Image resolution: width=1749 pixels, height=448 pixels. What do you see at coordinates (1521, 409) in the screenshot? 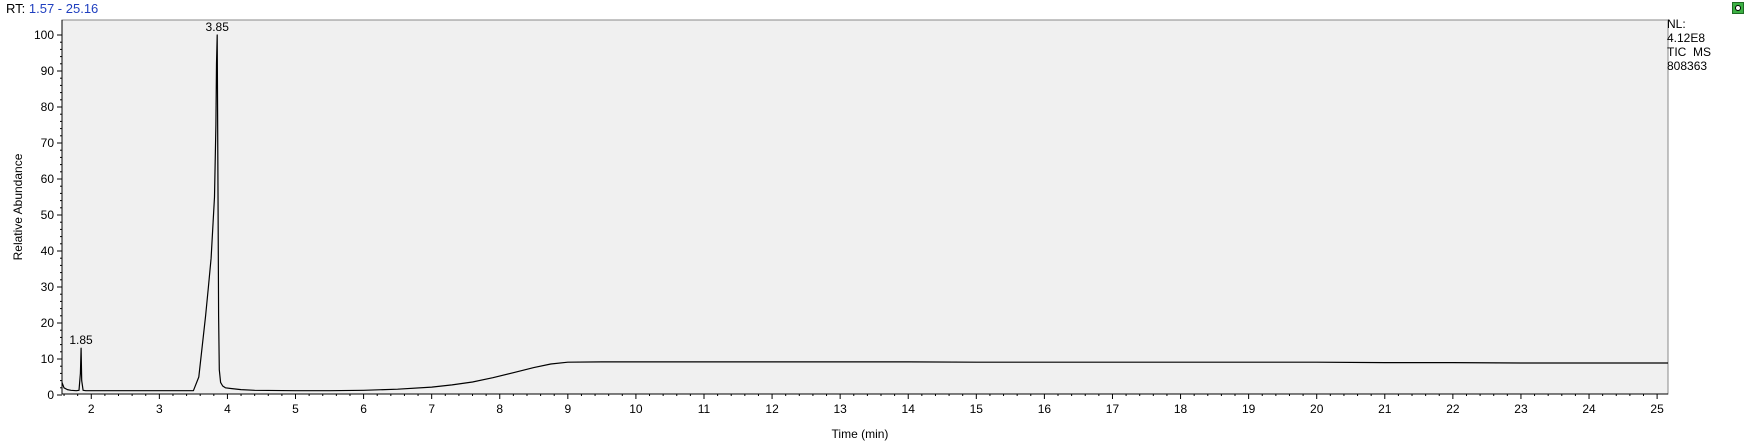
I see `x-tick-label: 23` at bounding box center [1521, 409].